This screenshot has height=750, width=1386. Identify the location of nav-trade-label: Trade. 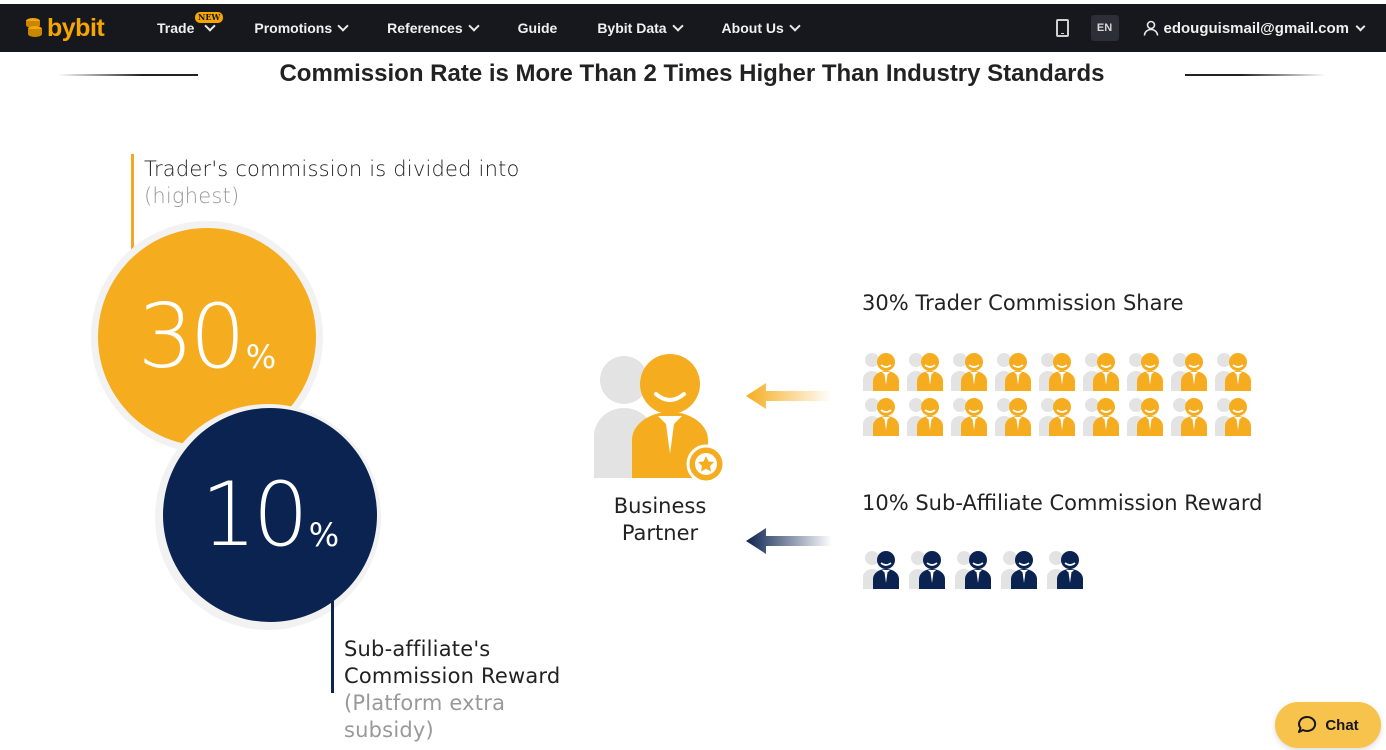
(176, 28).